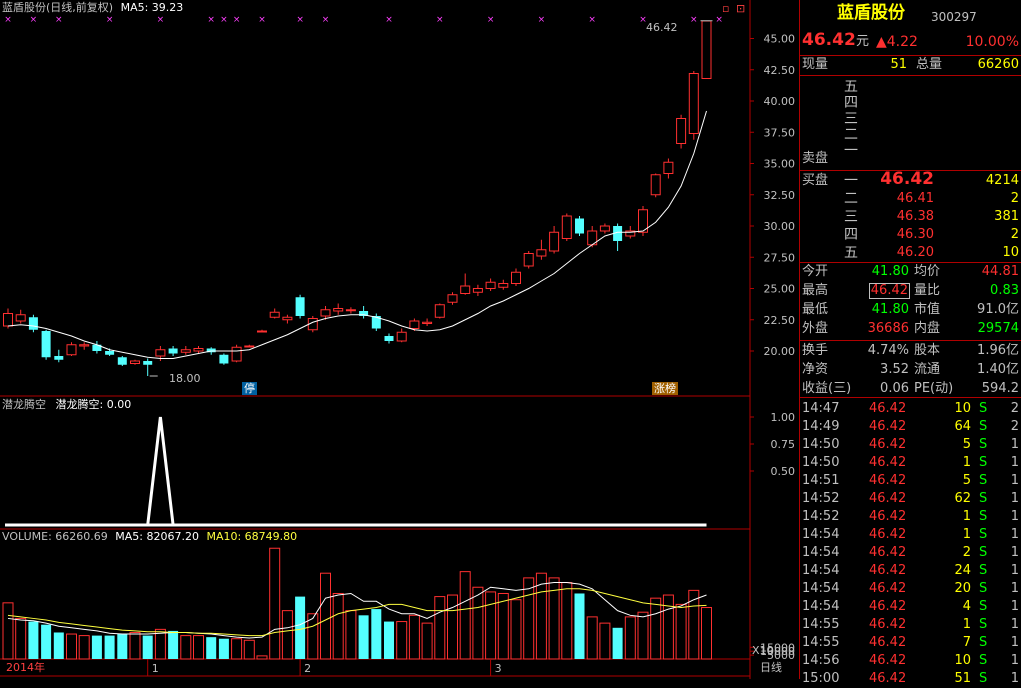 The height and width of the screenshot is (688, 1021). What do you see at coordinates (249, 388) in the screenshot?
I see `suspend-tag: 停` at bounding box center [249, 388].